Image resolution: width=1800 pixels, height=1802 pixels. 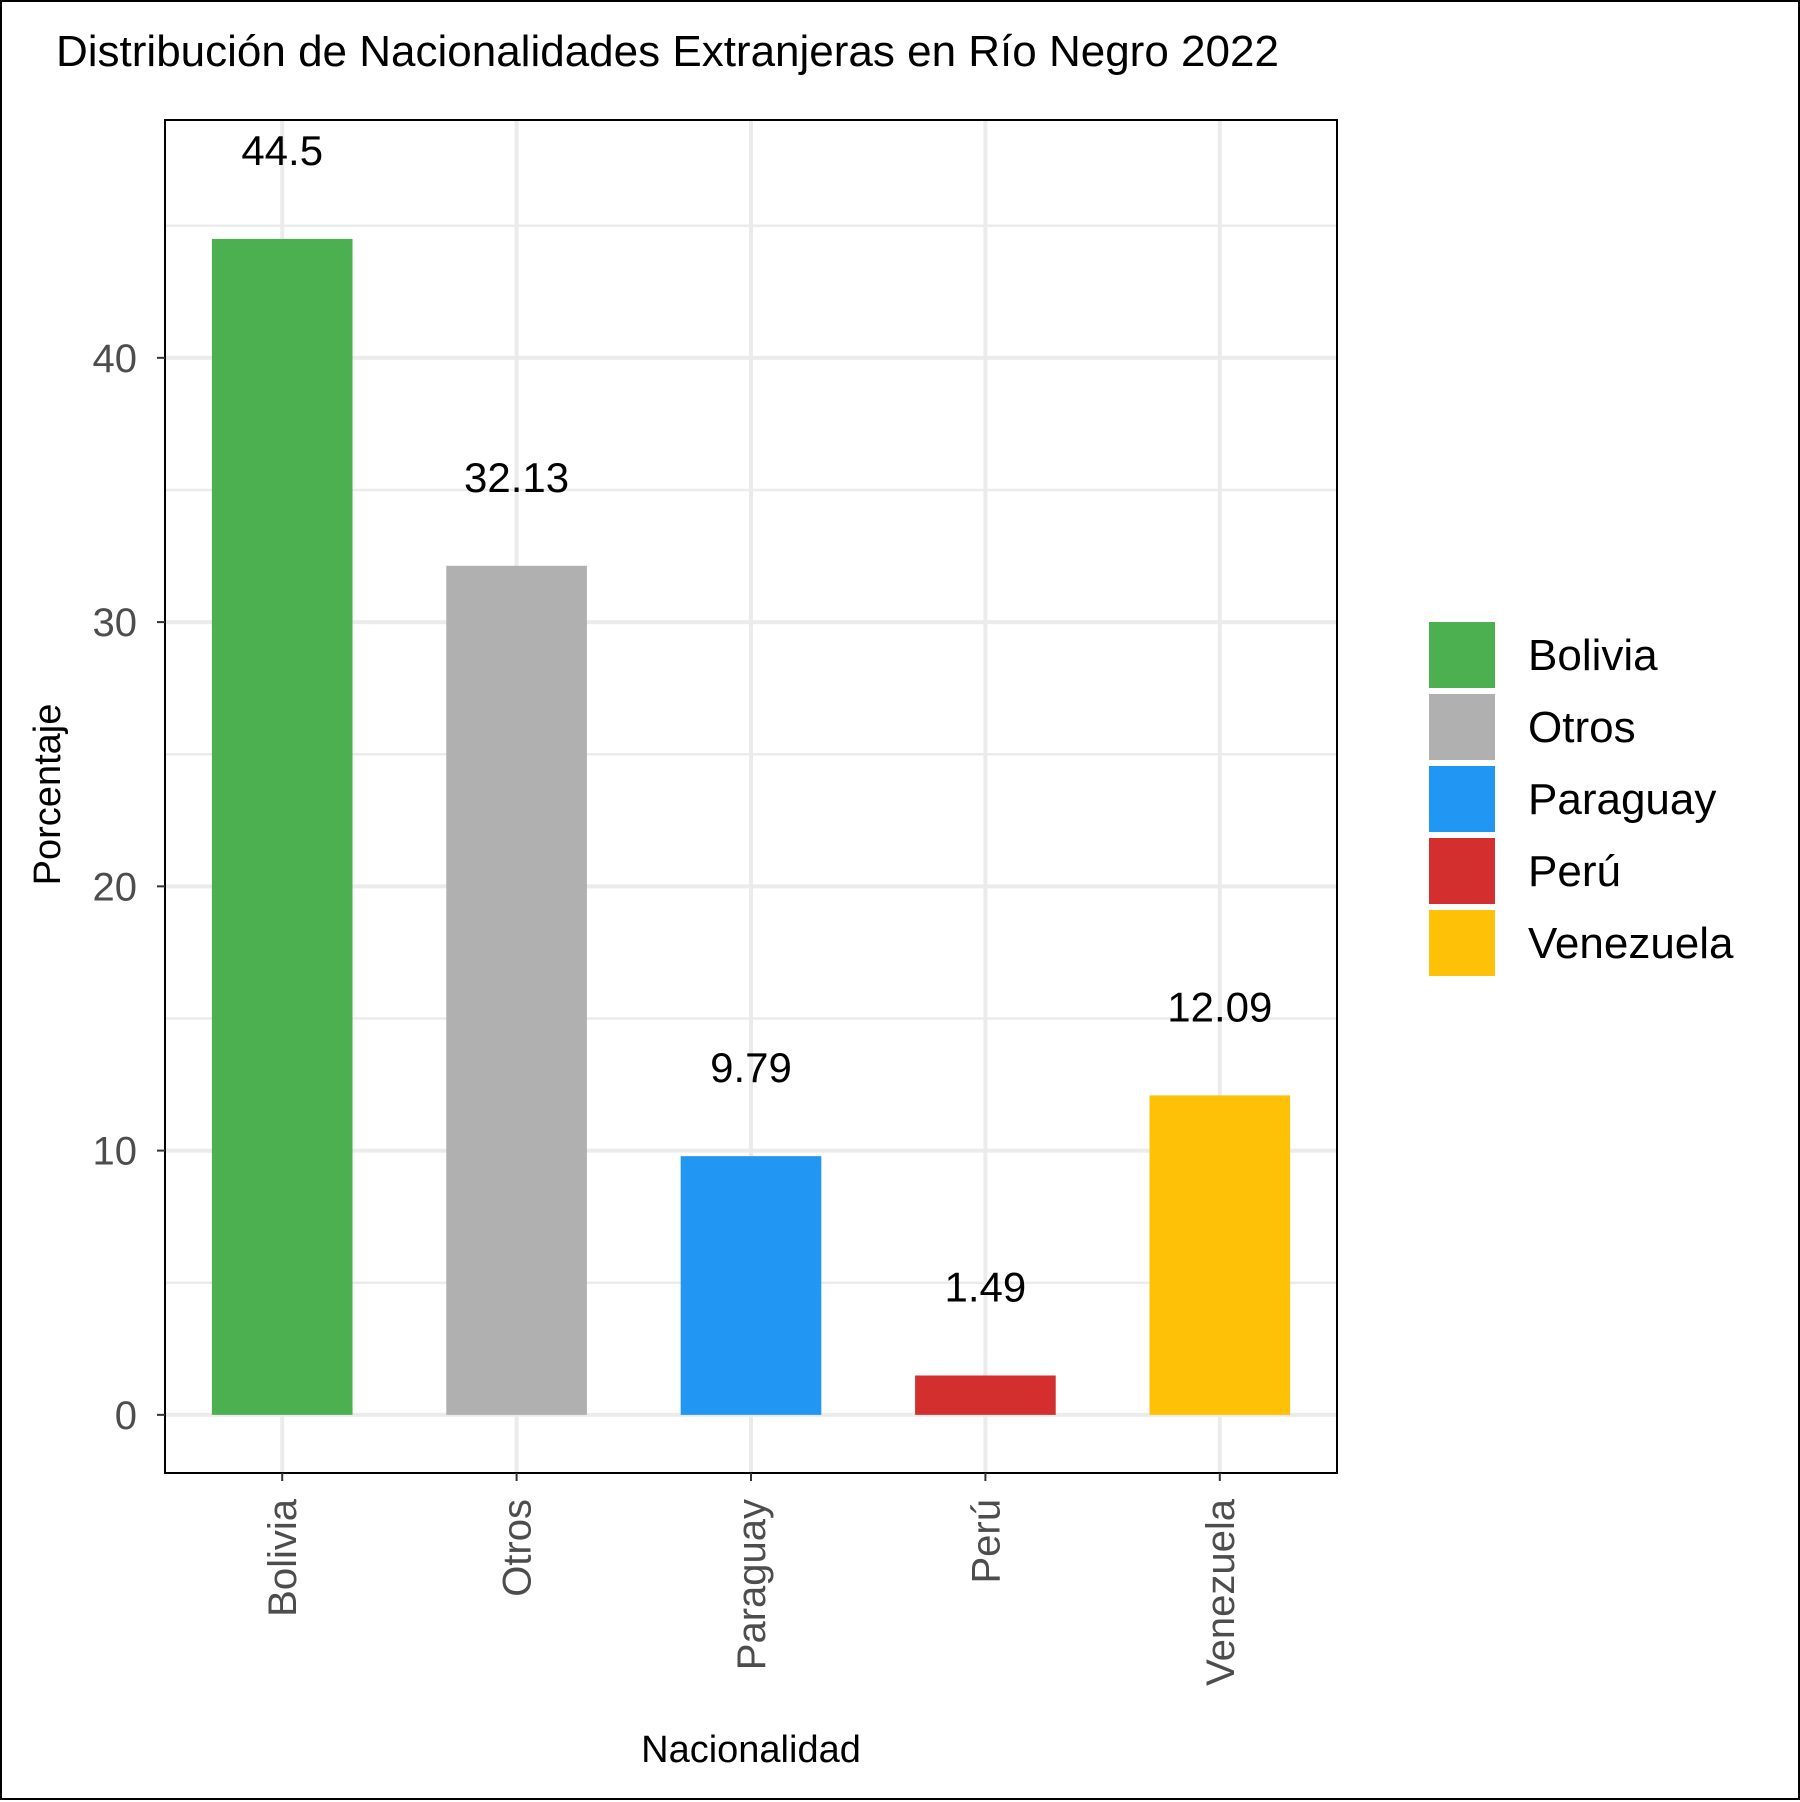 I want to click on x-axis-title: Nacionalidad, so click(x=751, y=1750).